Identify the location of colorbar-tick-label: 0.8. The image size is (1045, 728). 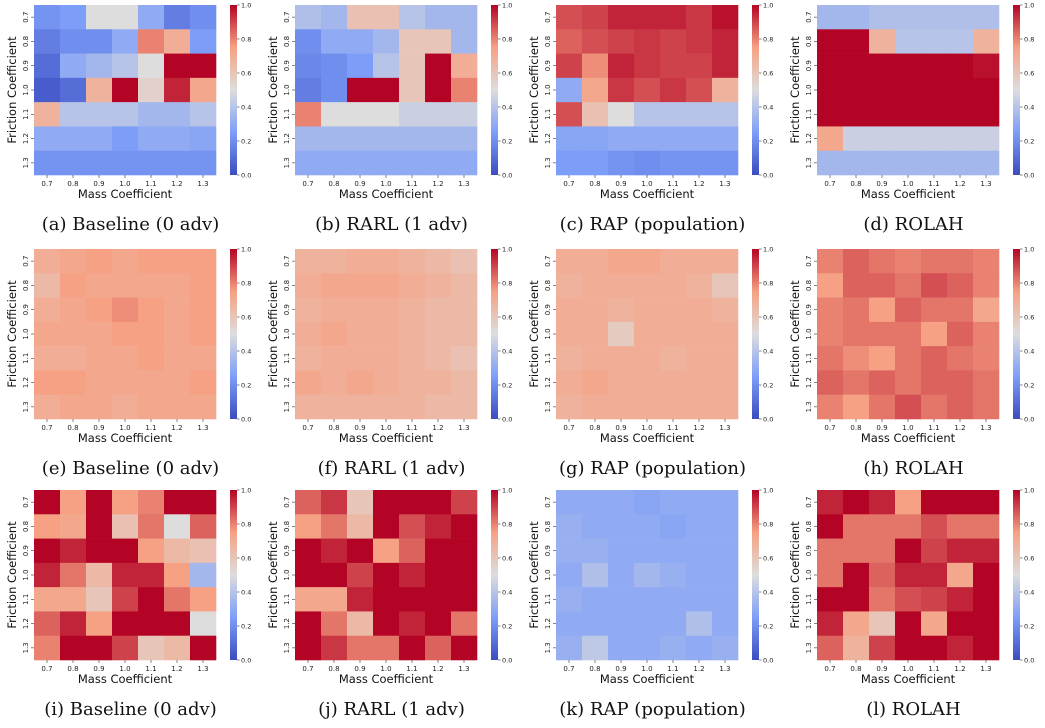
(246, 283).